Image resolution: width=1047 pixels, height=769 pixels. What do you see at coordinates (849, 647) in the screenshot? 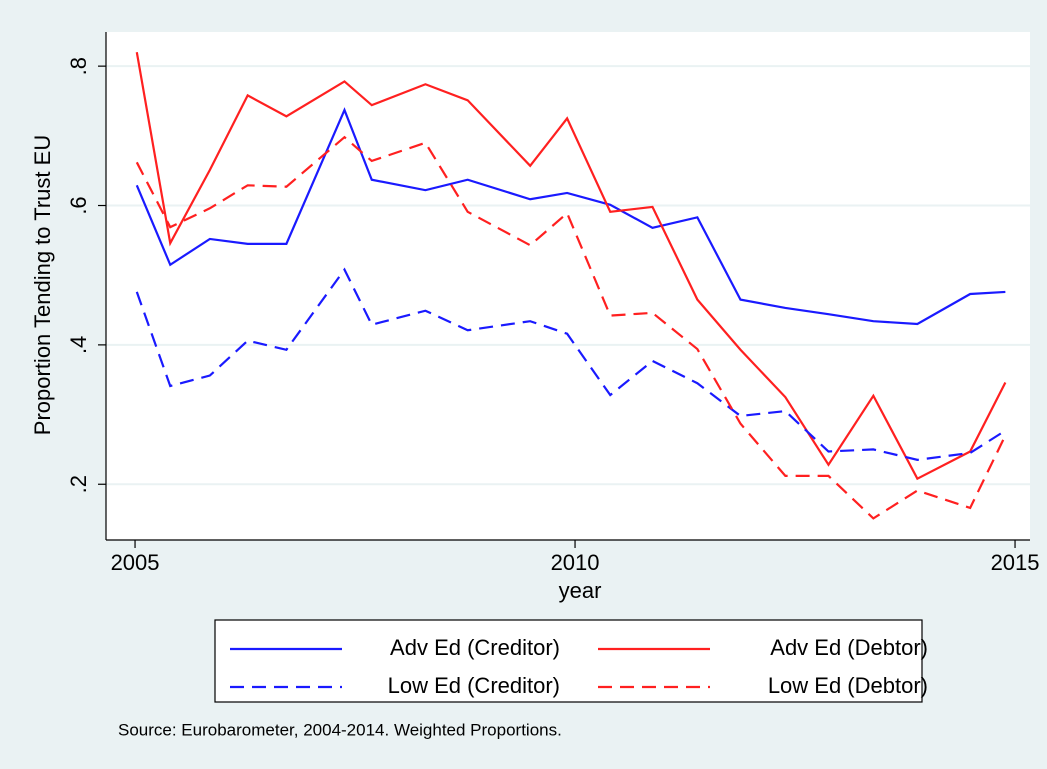
I see `legend-label: Adv Ed (Debtor)` at bounding box center [849, 647].